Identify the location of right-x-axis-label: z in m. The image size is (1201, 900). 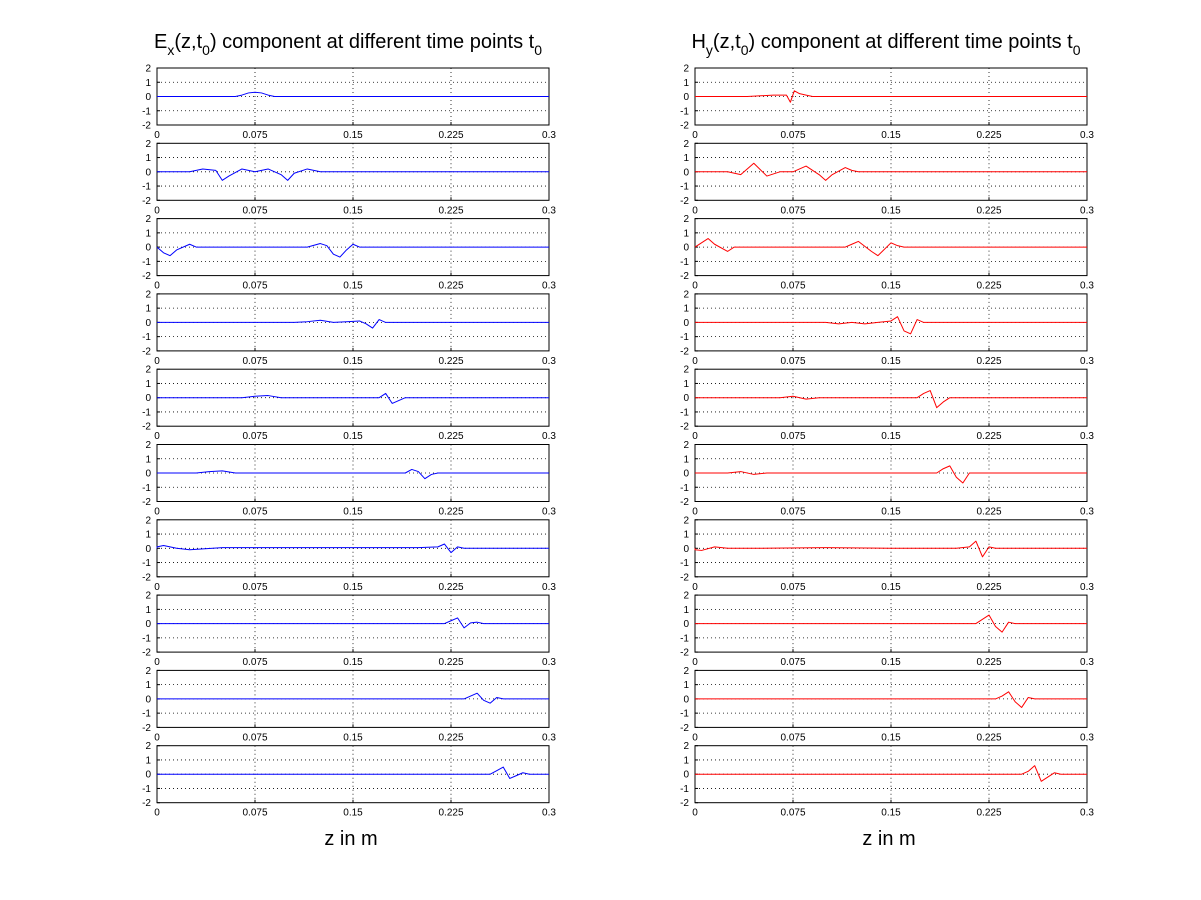
(888, 839).